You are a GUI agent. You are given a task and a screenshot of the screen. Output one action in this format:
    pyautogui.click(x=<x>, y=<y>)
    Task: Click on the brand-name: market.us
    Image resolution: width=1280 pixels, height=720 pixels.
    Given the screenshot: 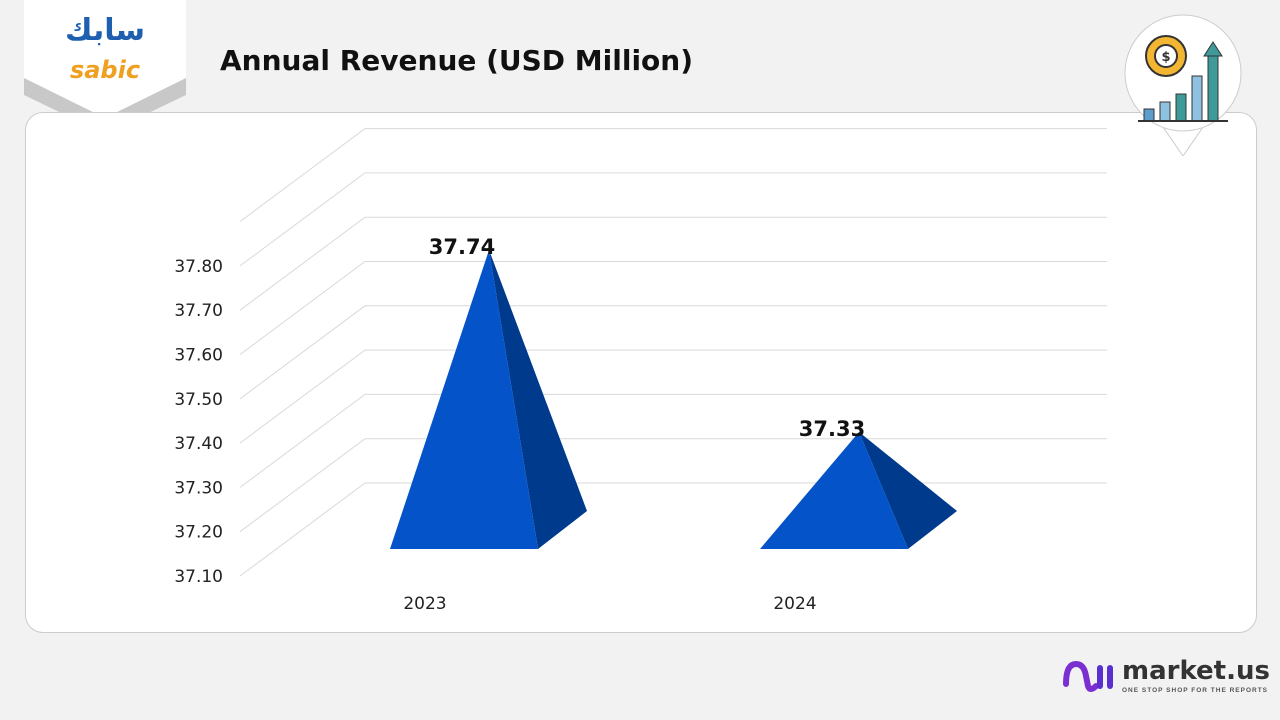 What is the action you would take?
    pyautogui.click(x=1196, y=671)
    